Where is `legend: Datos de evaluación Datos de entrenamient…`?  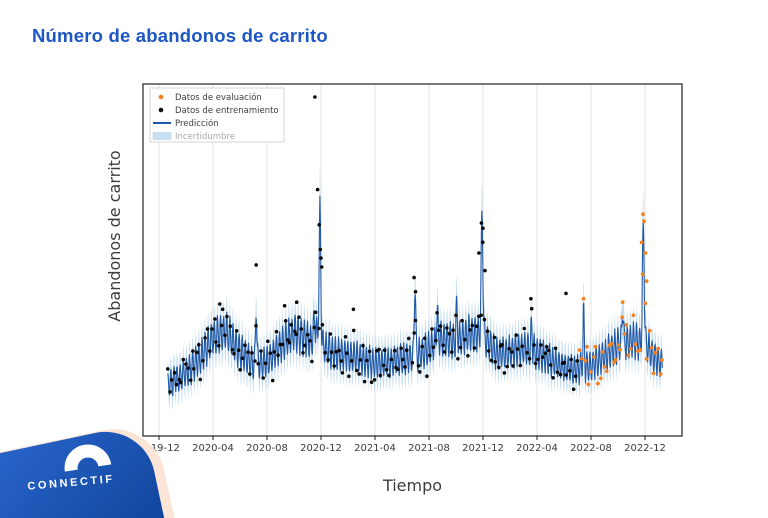
legend: Datos de evaluación Datos de entrenamient… is located at coordinates (217, 115).